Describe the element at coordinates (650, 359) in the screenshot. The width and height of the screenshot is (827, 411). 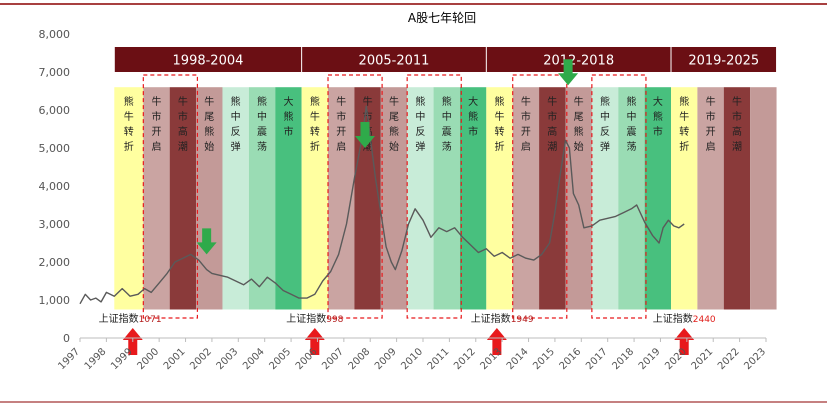
I see `x-tick-label: 2019` at that location.